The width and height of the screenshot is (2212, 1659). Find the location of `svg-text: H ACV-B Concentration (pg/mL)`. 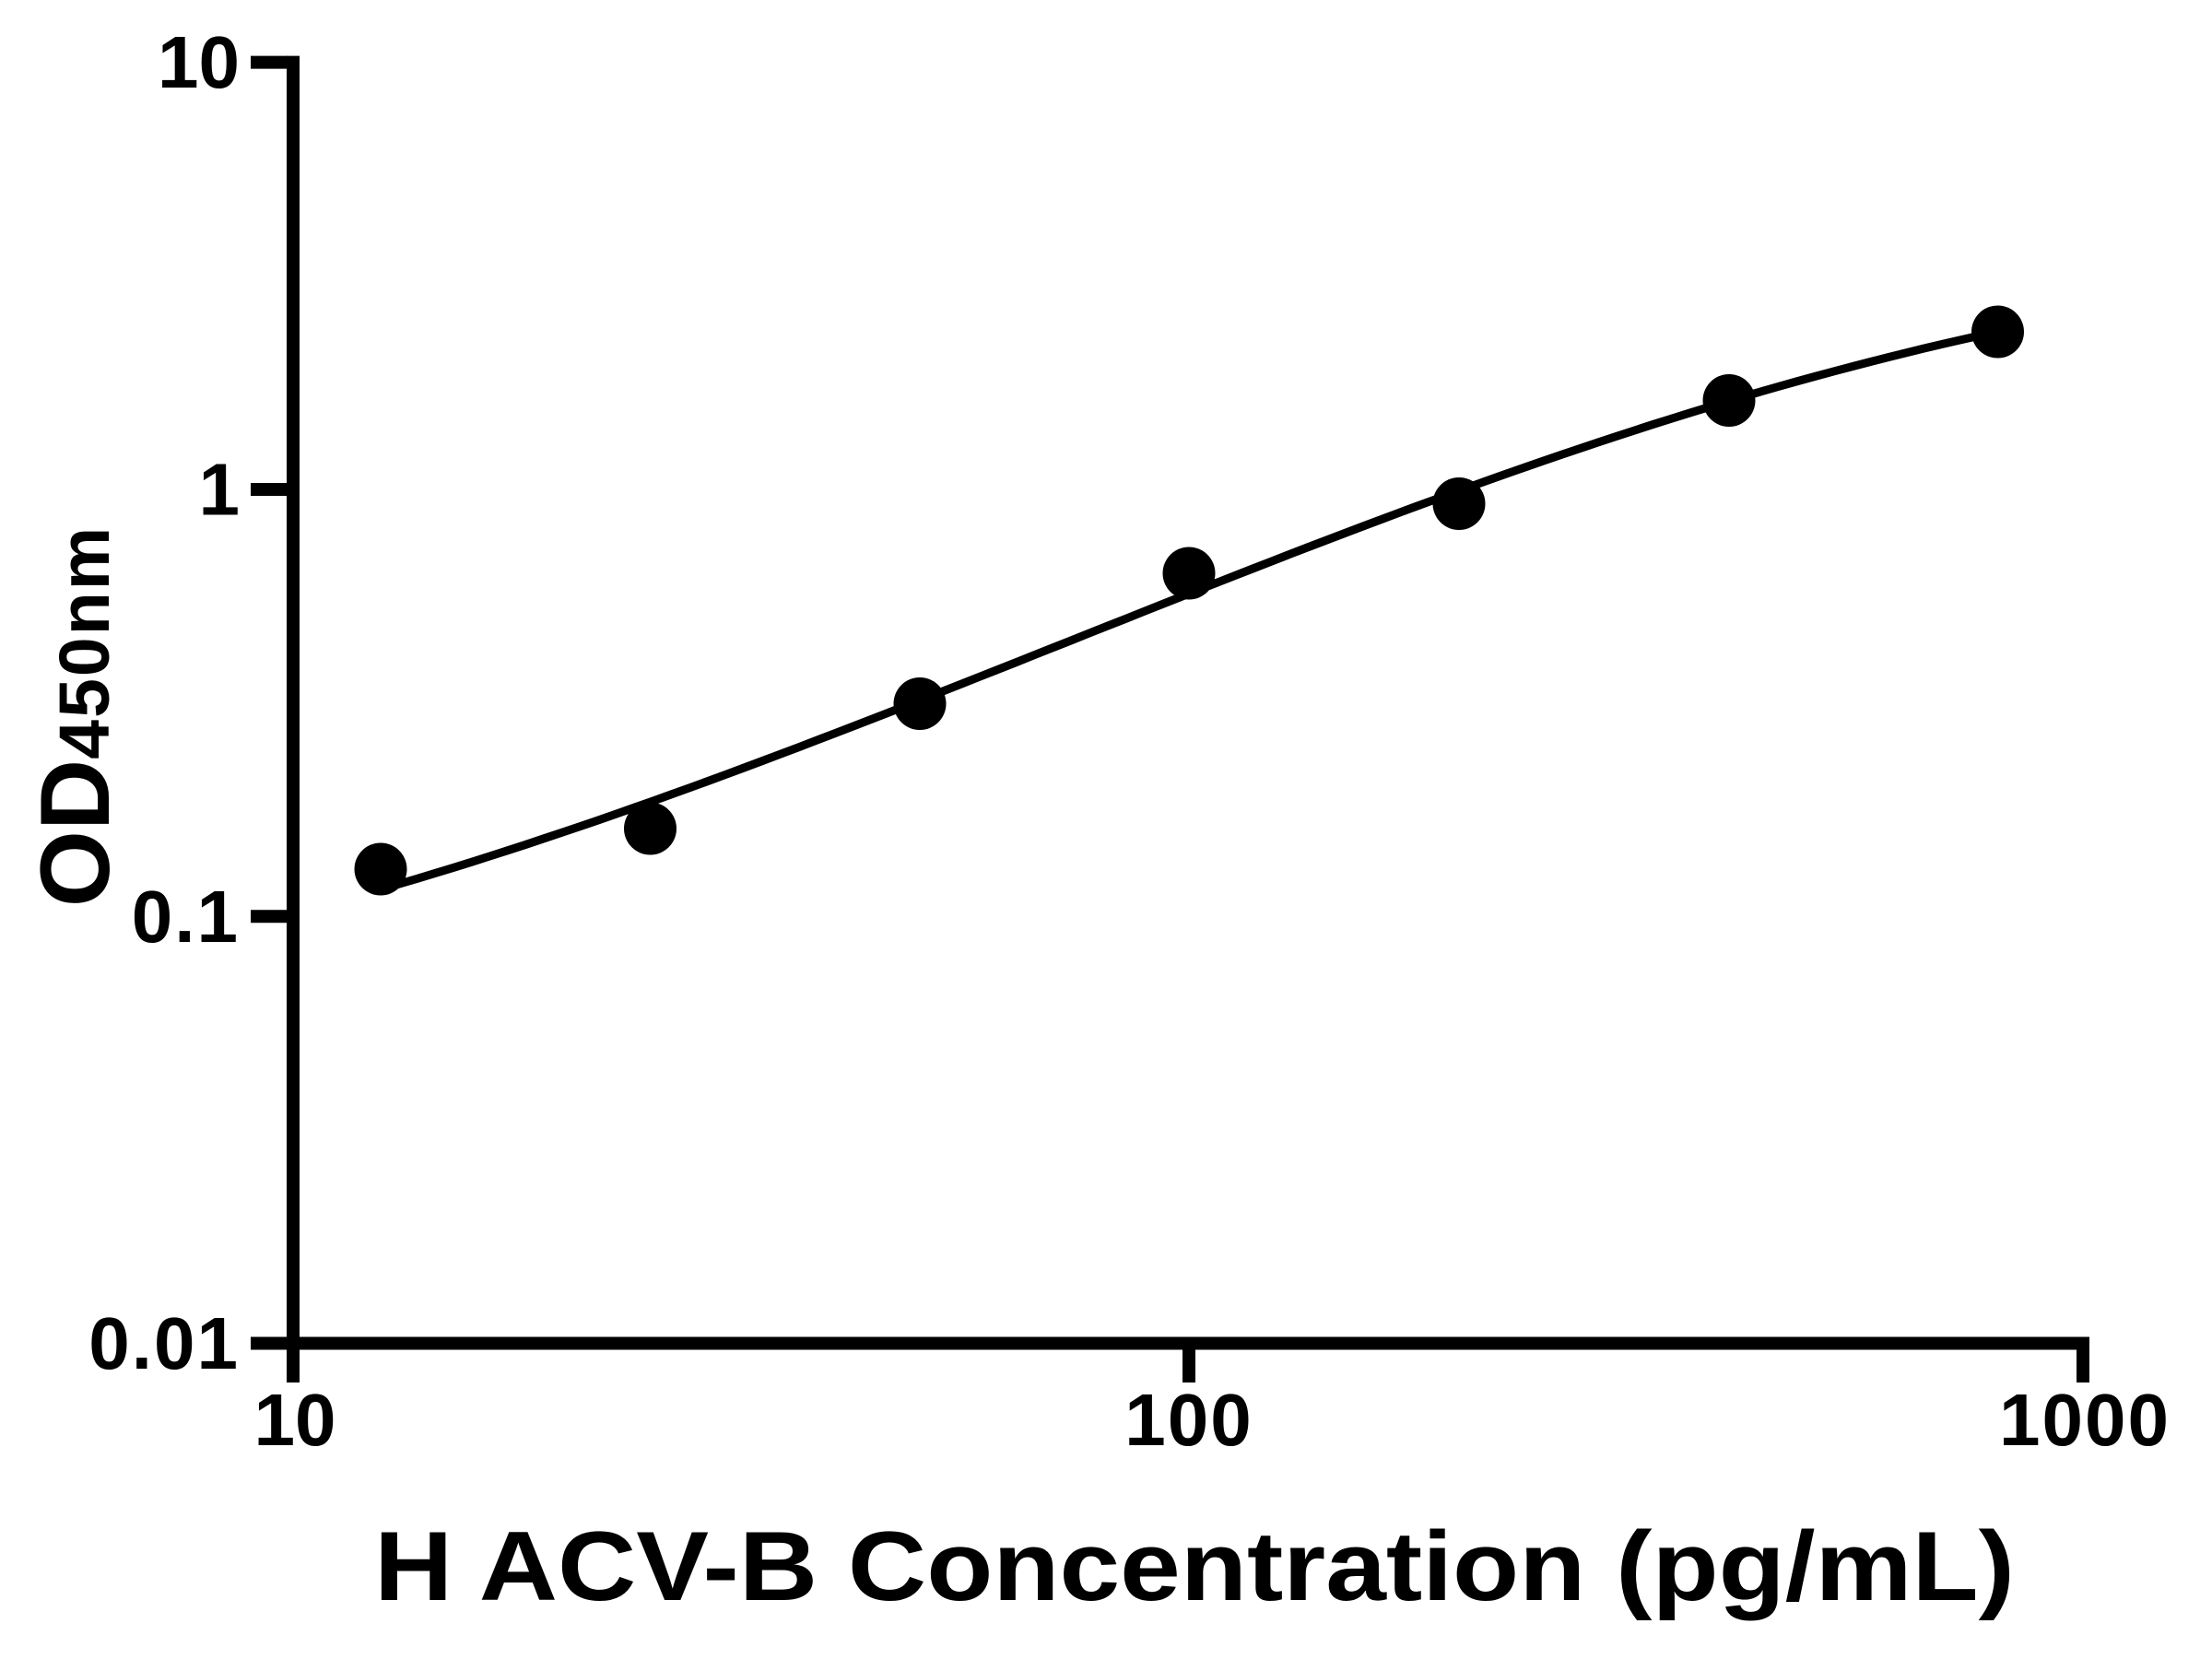

svg-text: H ACV-B Concentration (pg/mL) is located at coordinates (1194, 1566).